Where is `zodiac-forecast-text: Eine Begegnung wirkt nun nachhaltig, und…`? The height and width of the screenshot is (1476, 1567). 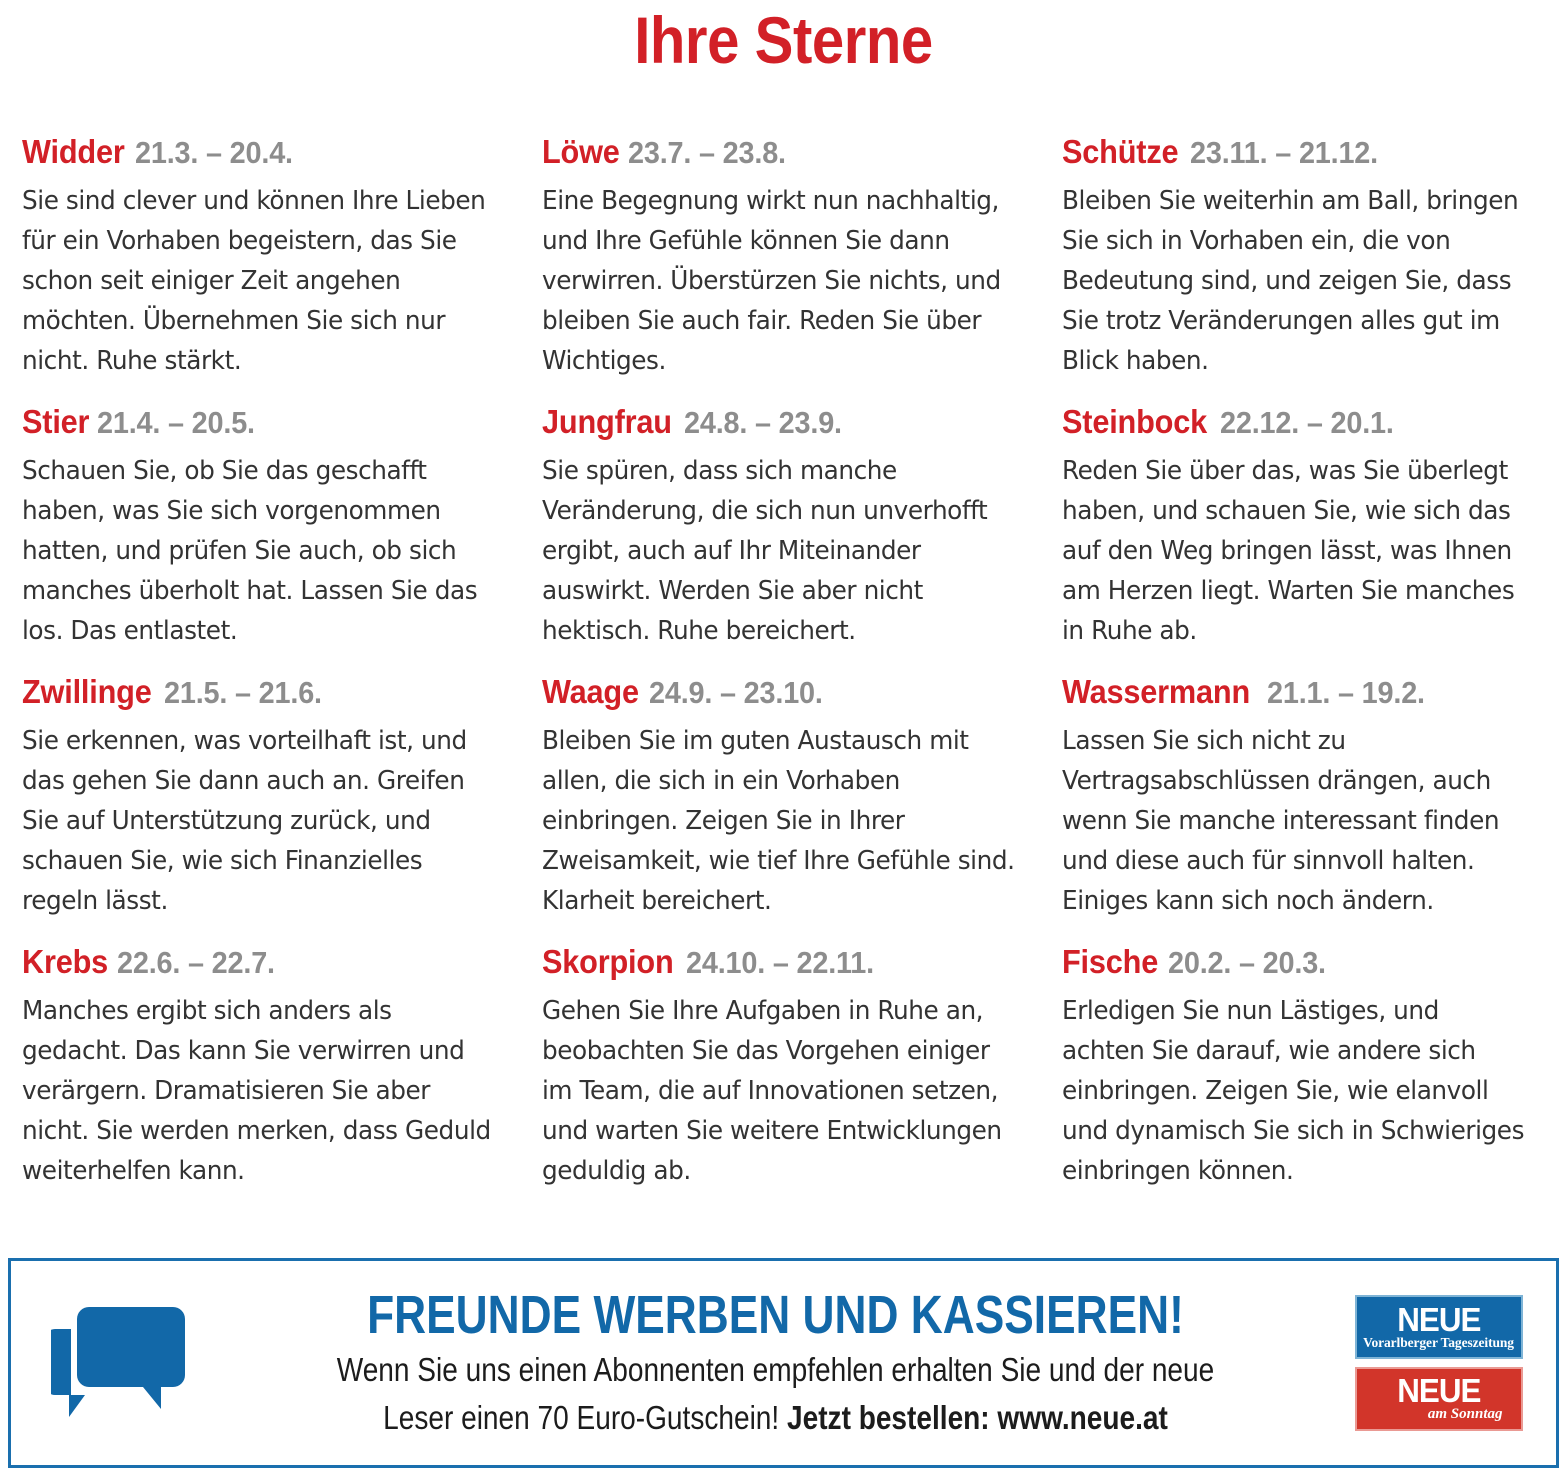
zodiac-forecast-text: Eine Begegnung wirkt nun nachhaltig, und… is located at coordinates (771, 281).